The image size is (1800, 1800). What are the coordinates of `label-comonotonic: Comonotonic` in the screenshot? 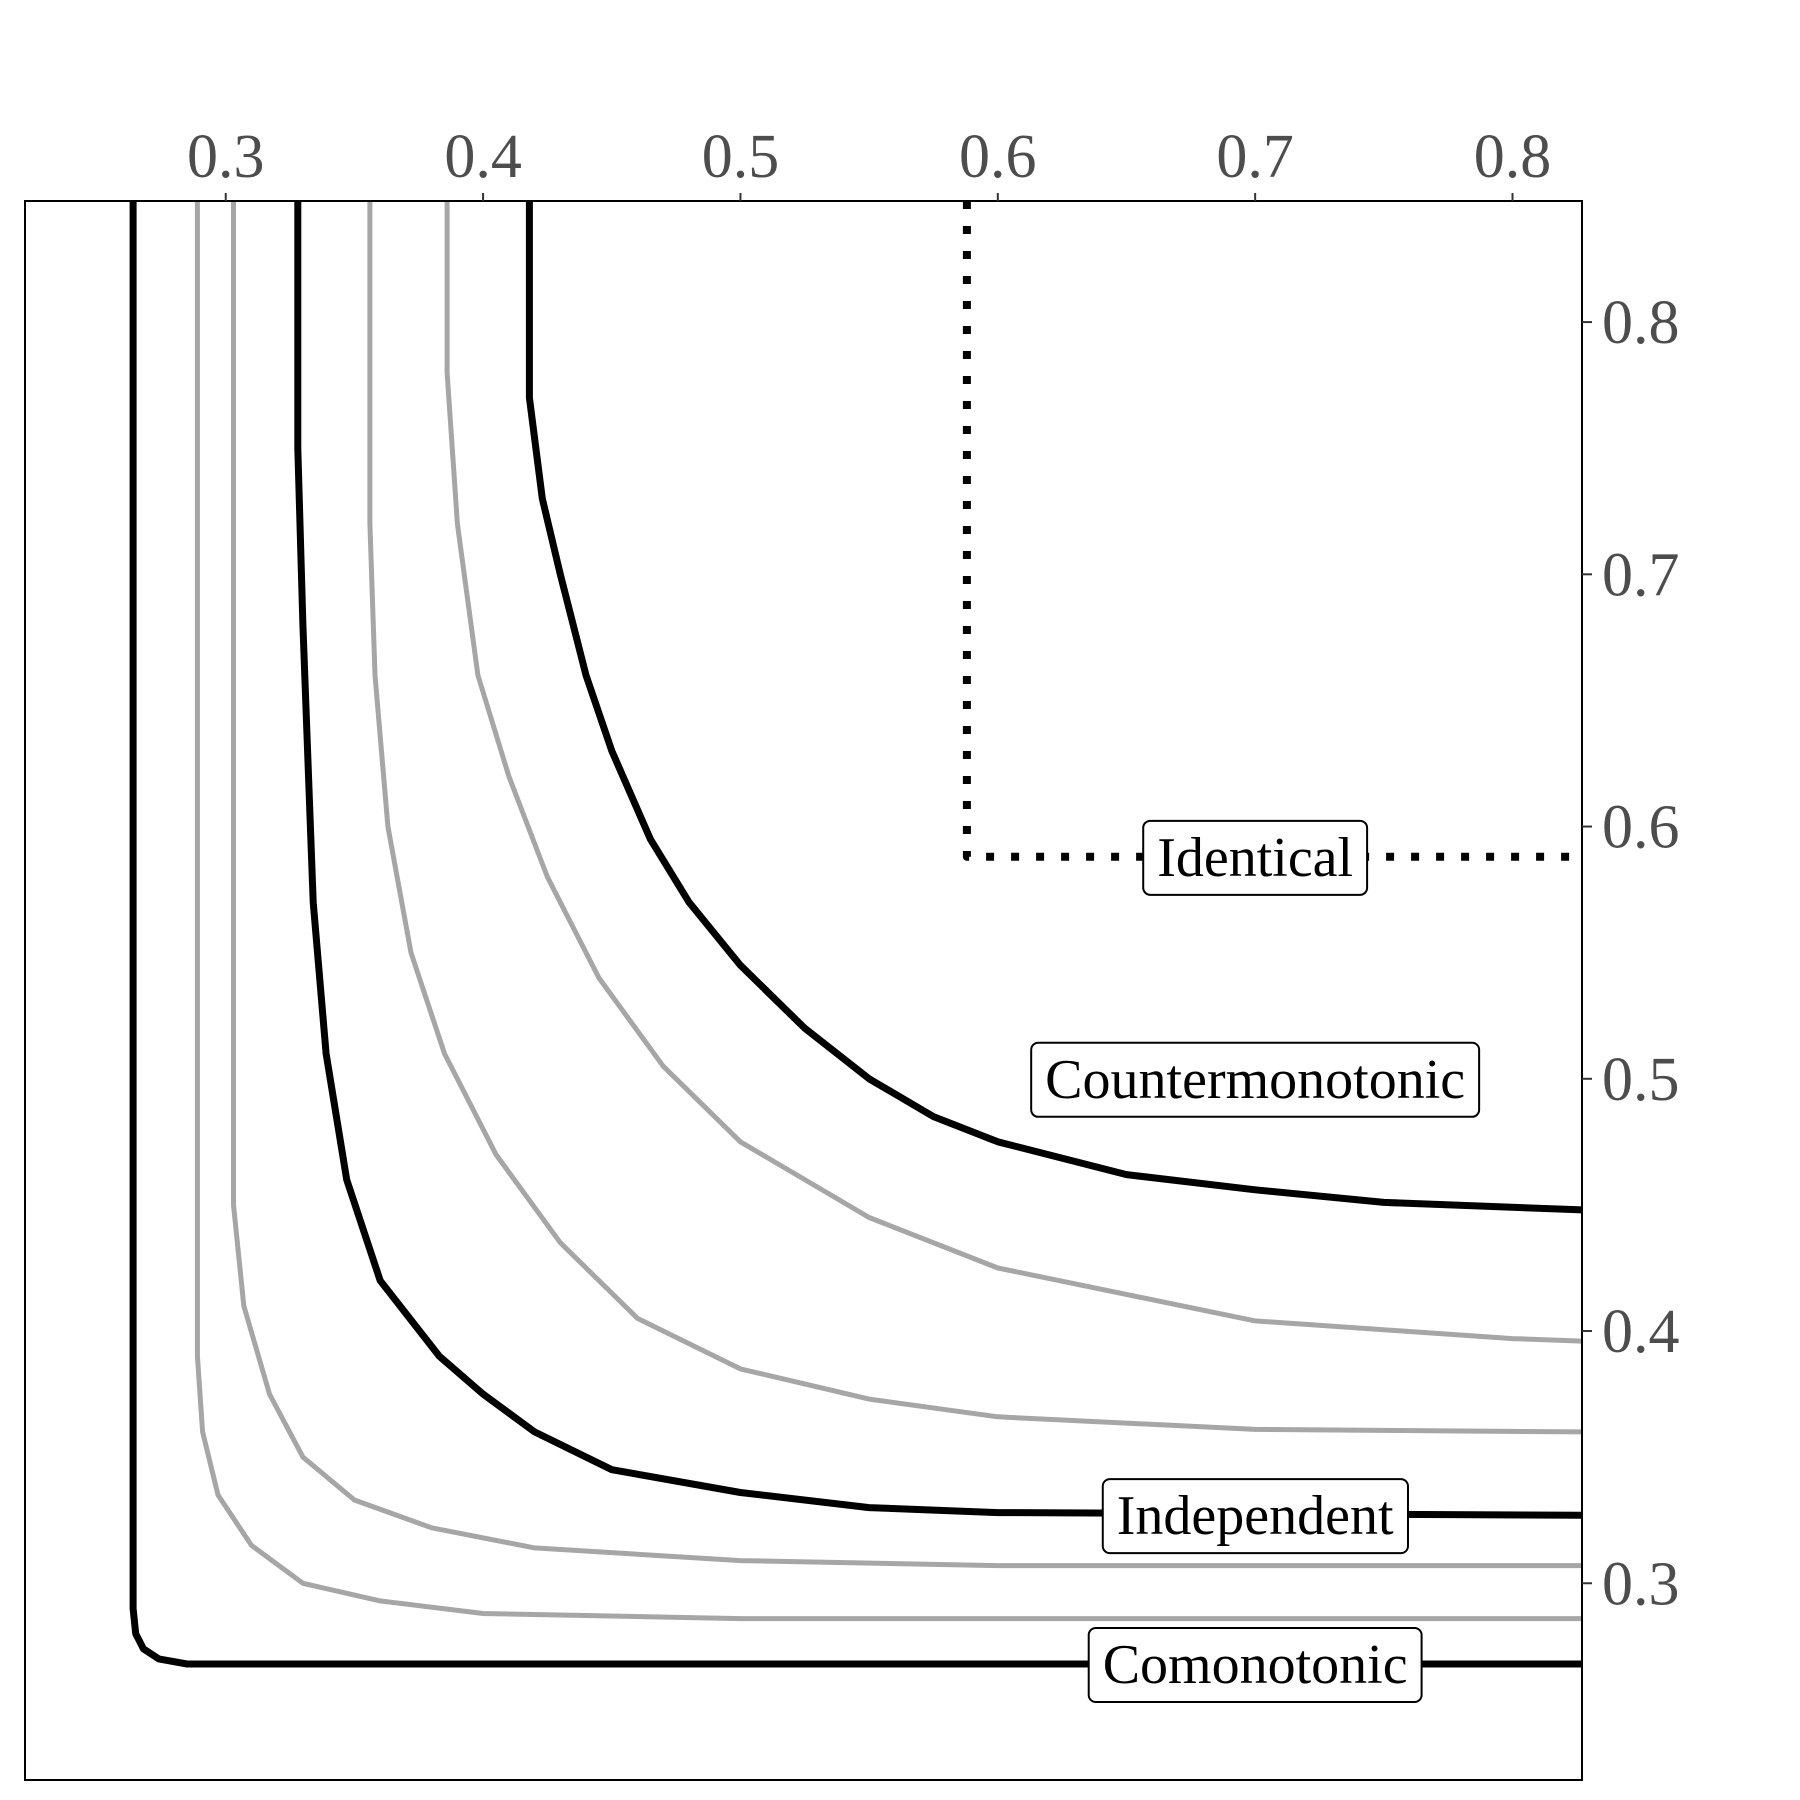 It's located at (1255, 1664).